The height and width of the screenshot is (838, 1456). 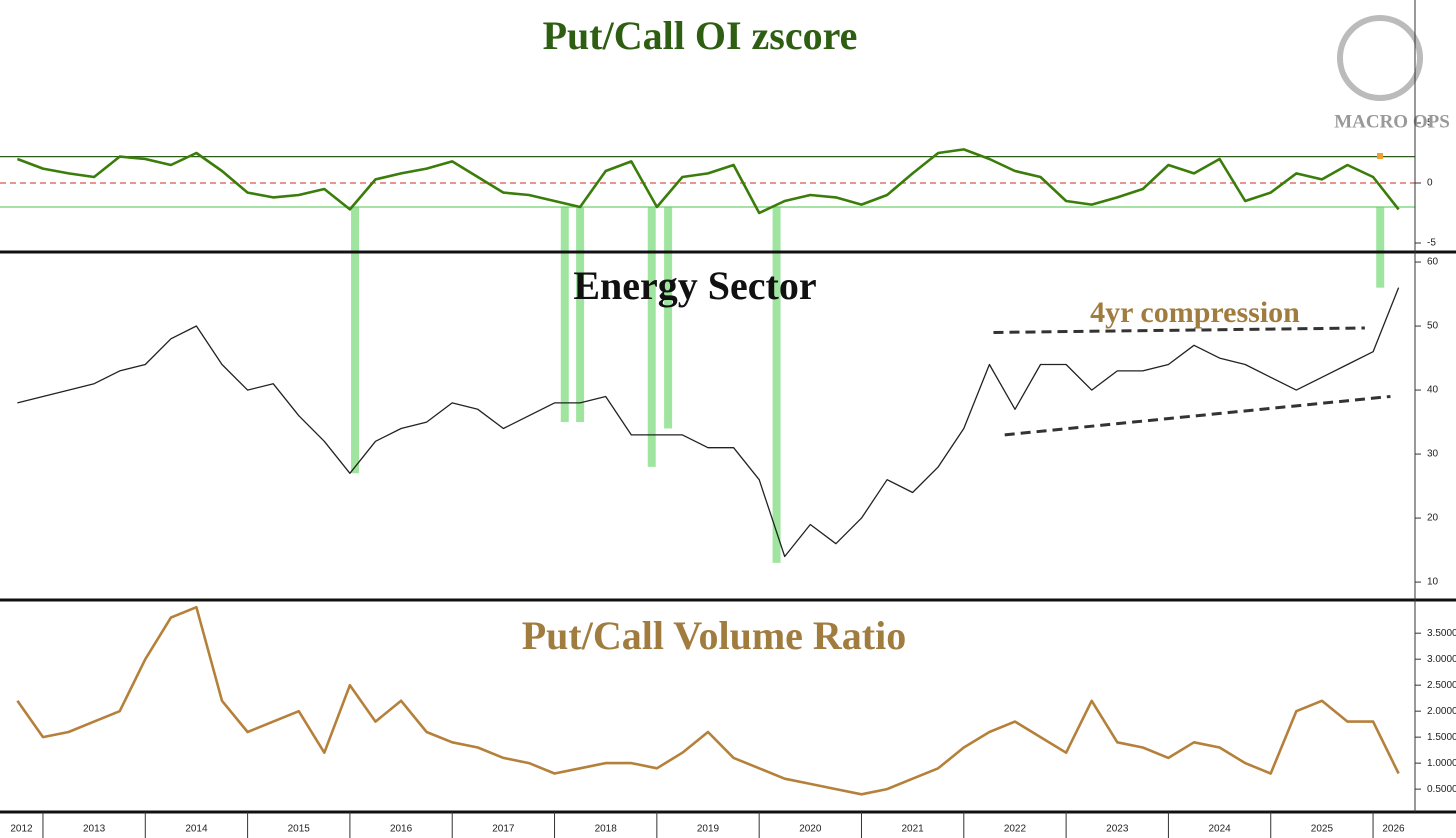 What do you see at coordinates (1441, 633) in the screenshot?
I see `y-tick-label: 3.5000` at bounding box center [1441, 633].